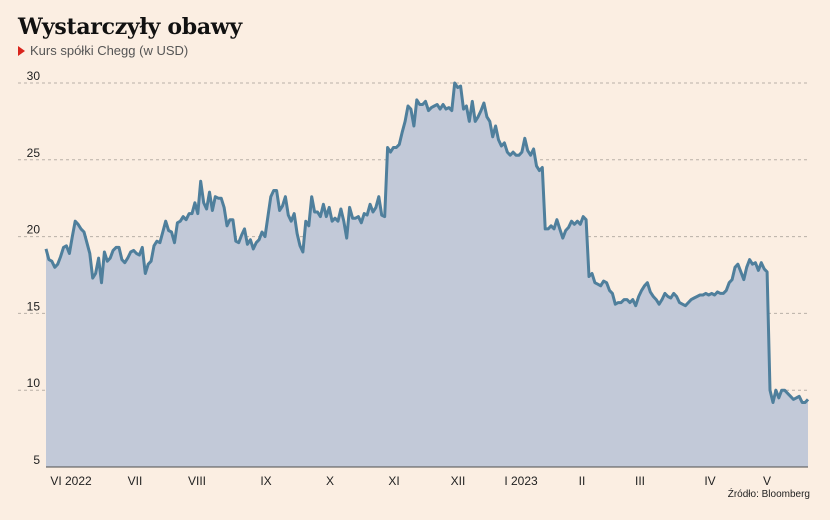 The height and width of the screenshot is (520, 830). I want to click on red-triangle-icon, so click(21, 50).